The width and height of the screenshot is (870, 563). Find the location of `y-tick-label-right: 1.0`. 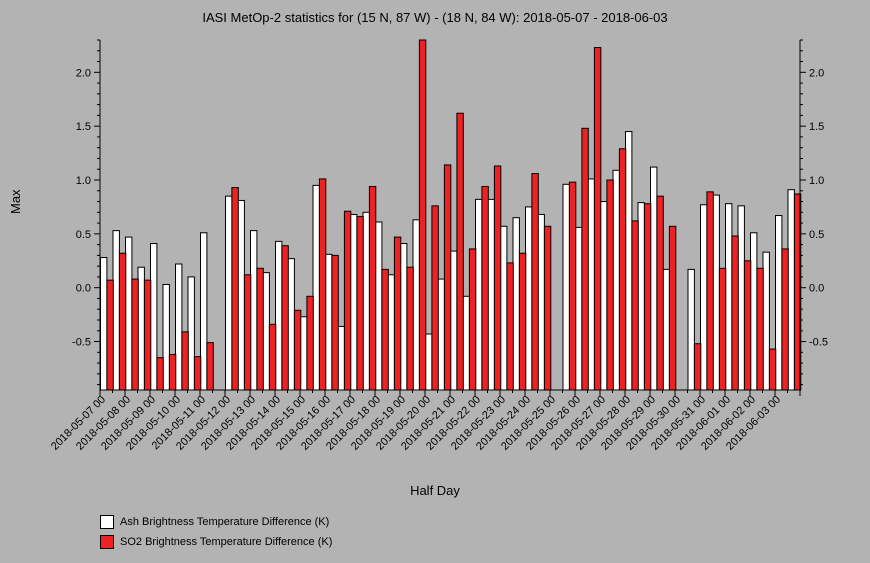

y-tick-label-right: 1.0 is located at coordinates (816, 181).